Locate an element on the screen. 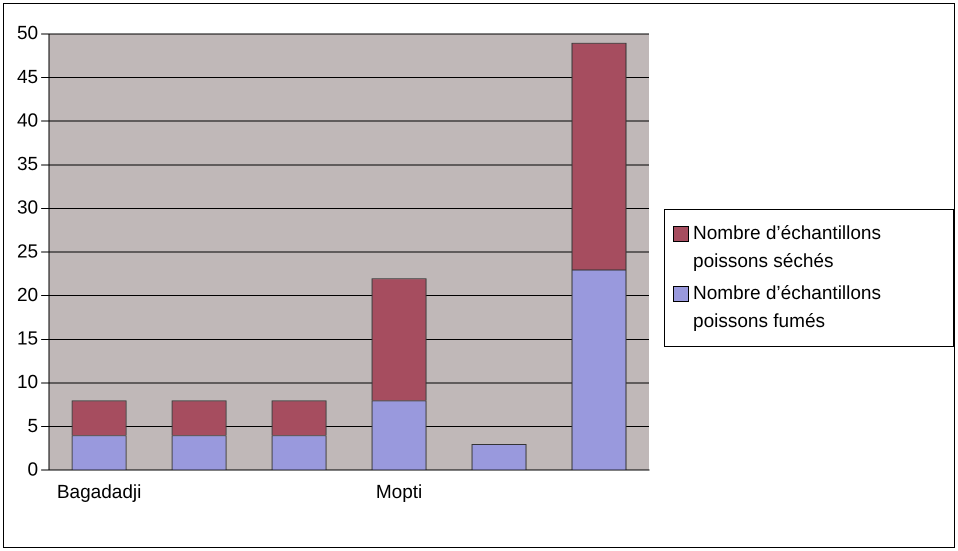  y-tick-label: 25 is located at coordinates (27, 251).